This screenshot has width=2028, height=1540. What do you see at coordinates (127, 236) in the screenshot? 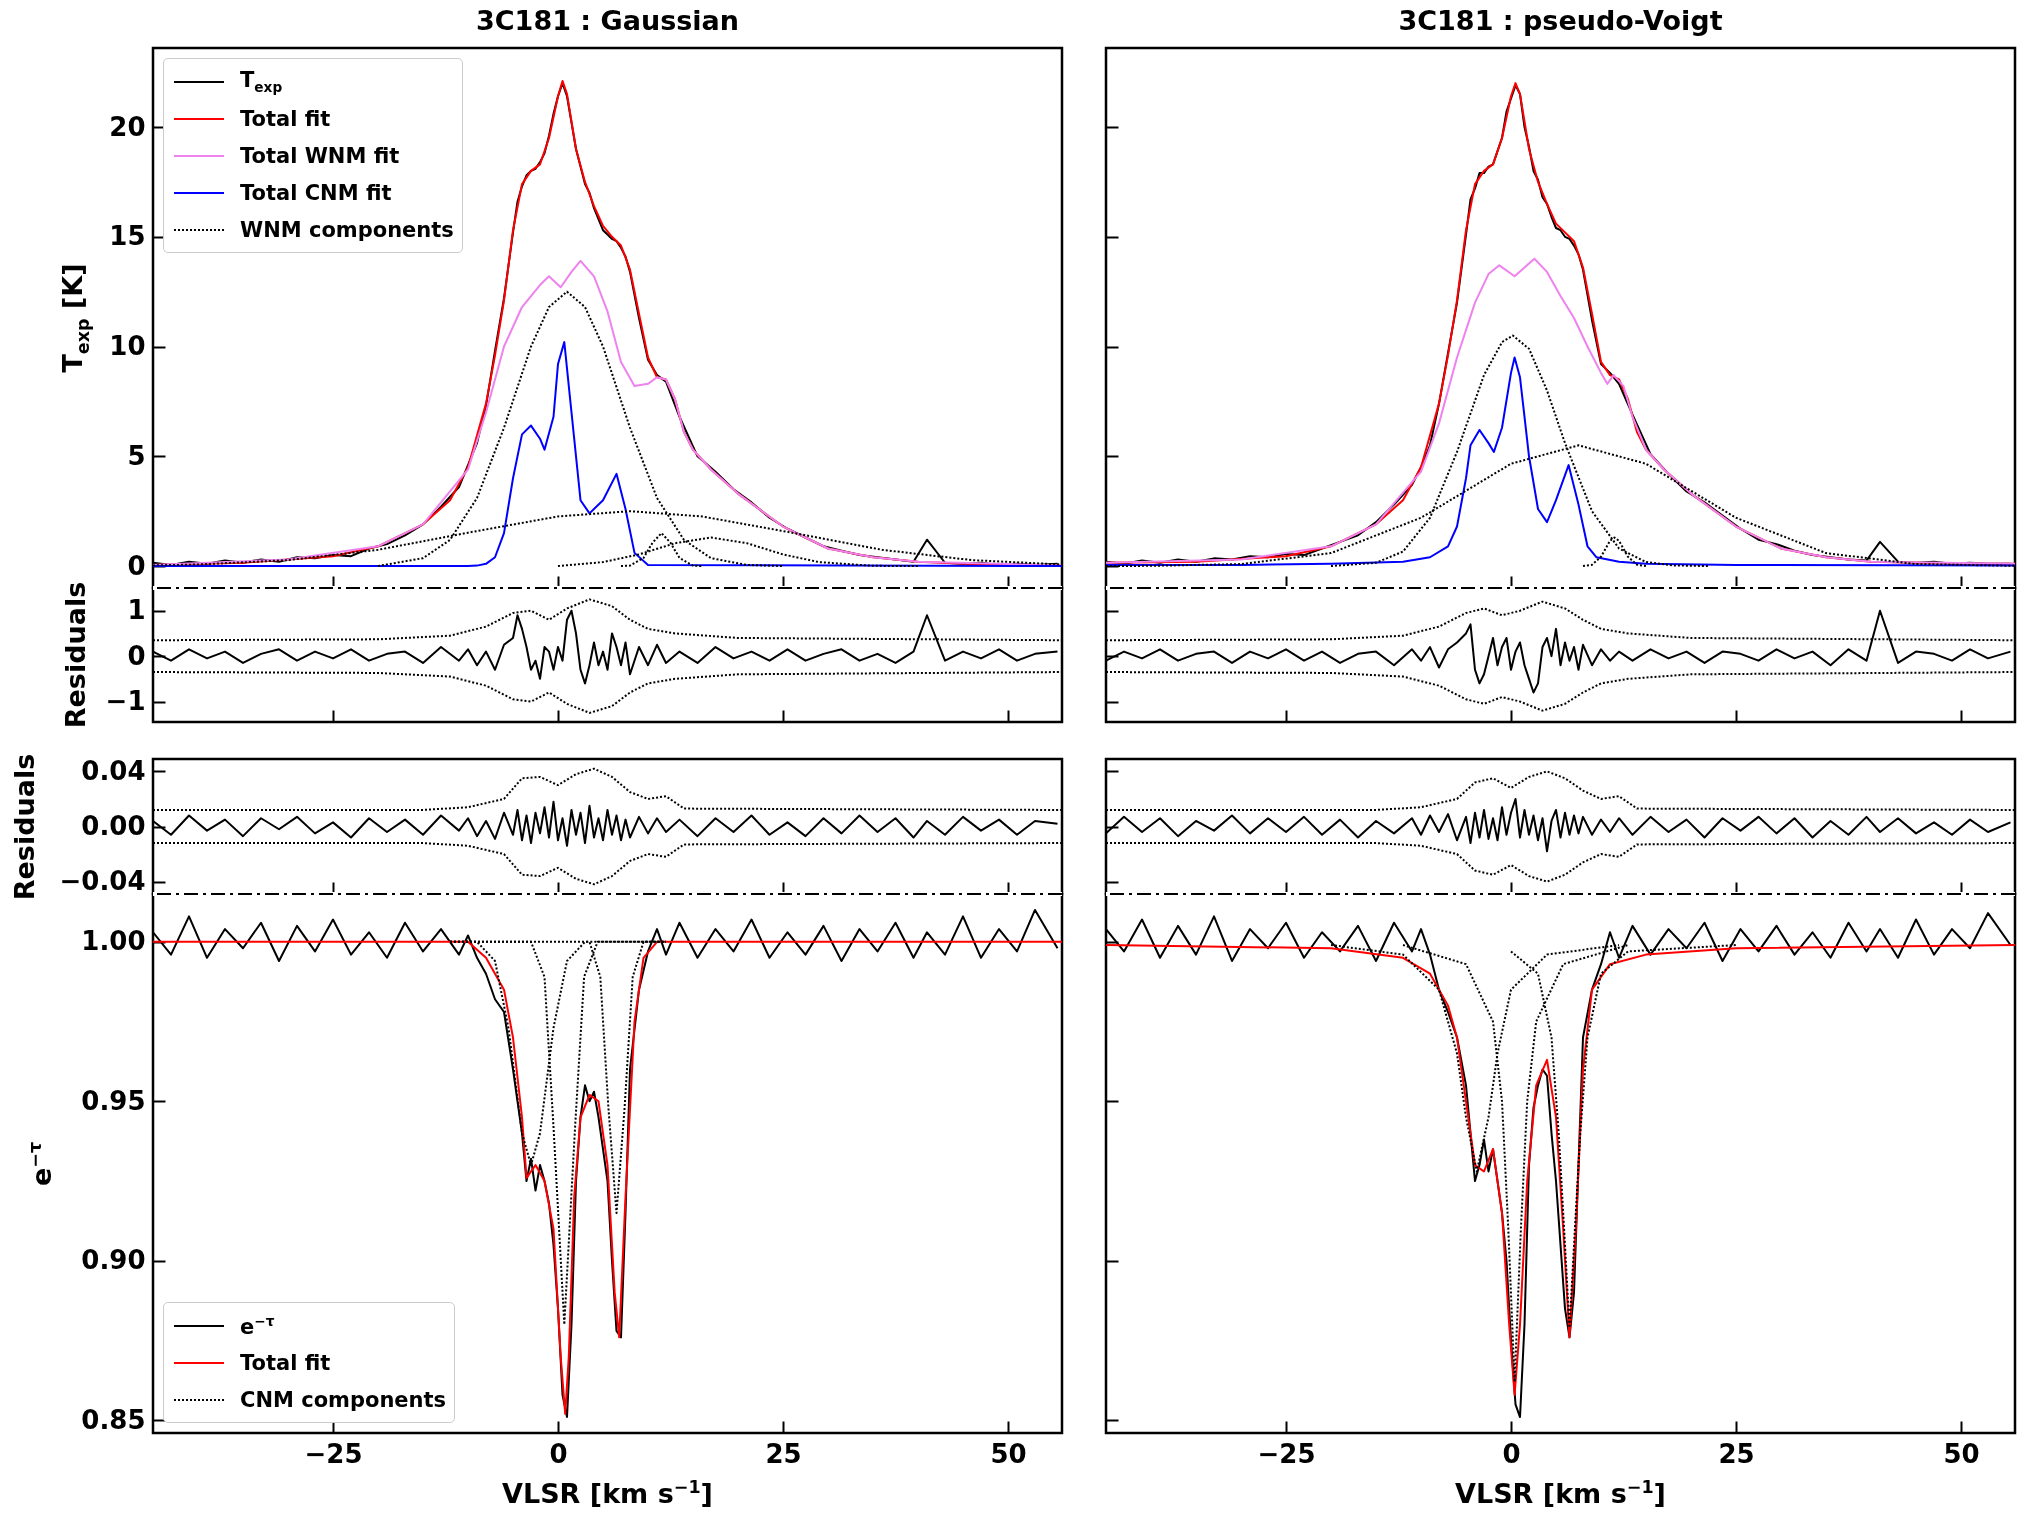
I see `y-tick-label: 15` at bounding box center [127, 236].